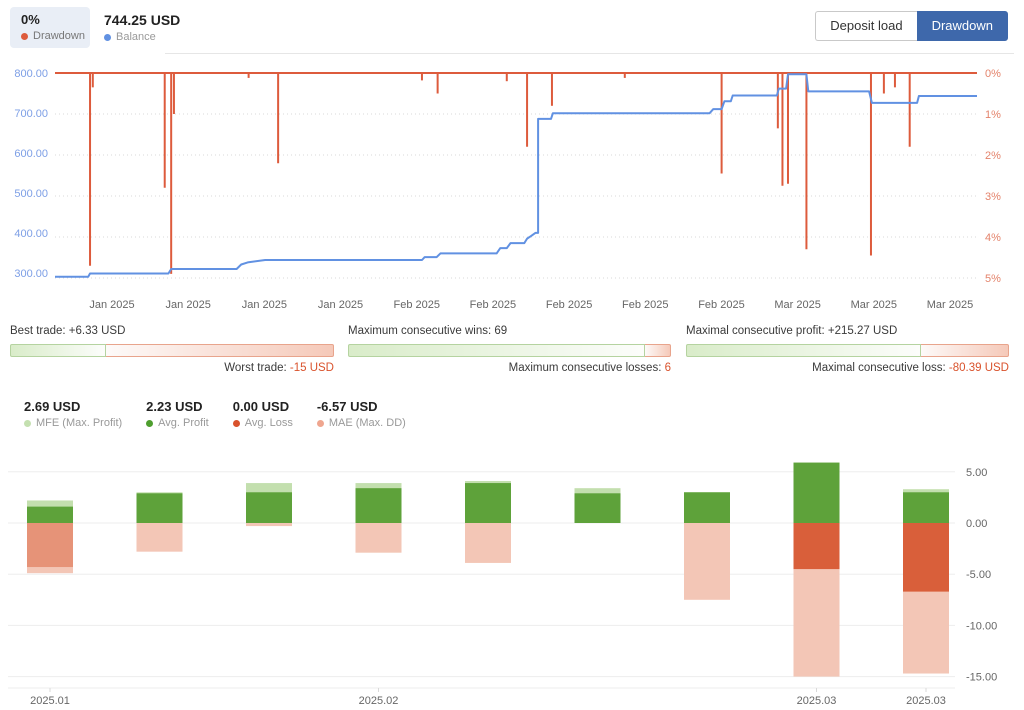 This screenshot has width=1024, height=710. What do you see at coordinates (976, 524) in the screenshot?
I see `right-axis-label: 0.00` at bounding box center [976, 524].